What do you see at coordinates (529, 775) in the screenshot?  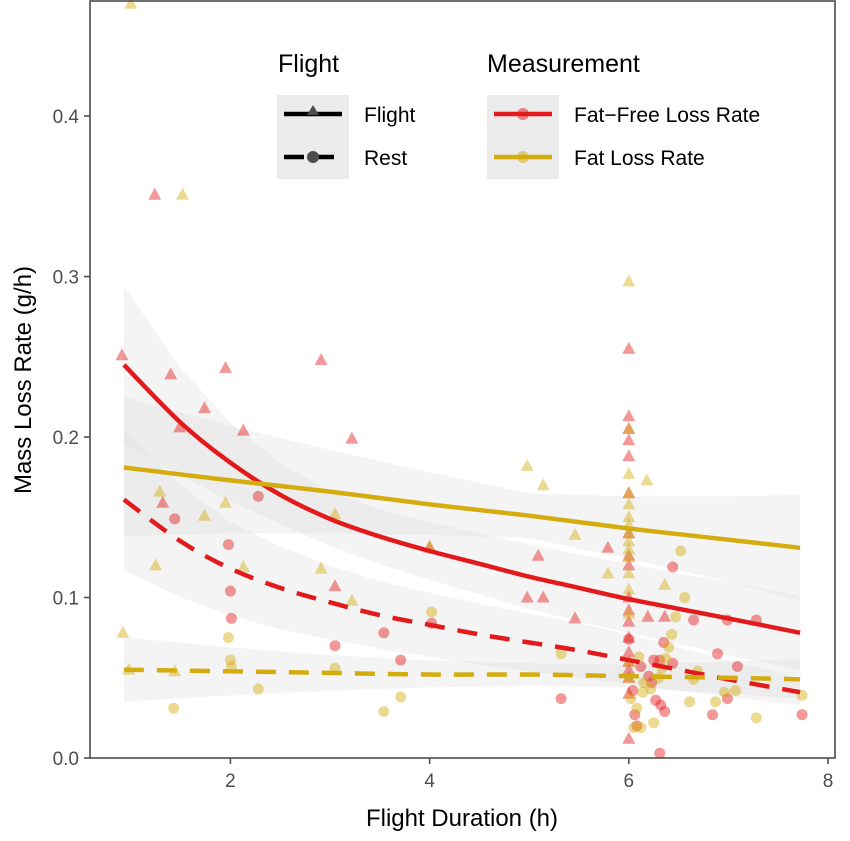 I see `x-axis: 2 4 6 8` at bounding box center [529, 775].